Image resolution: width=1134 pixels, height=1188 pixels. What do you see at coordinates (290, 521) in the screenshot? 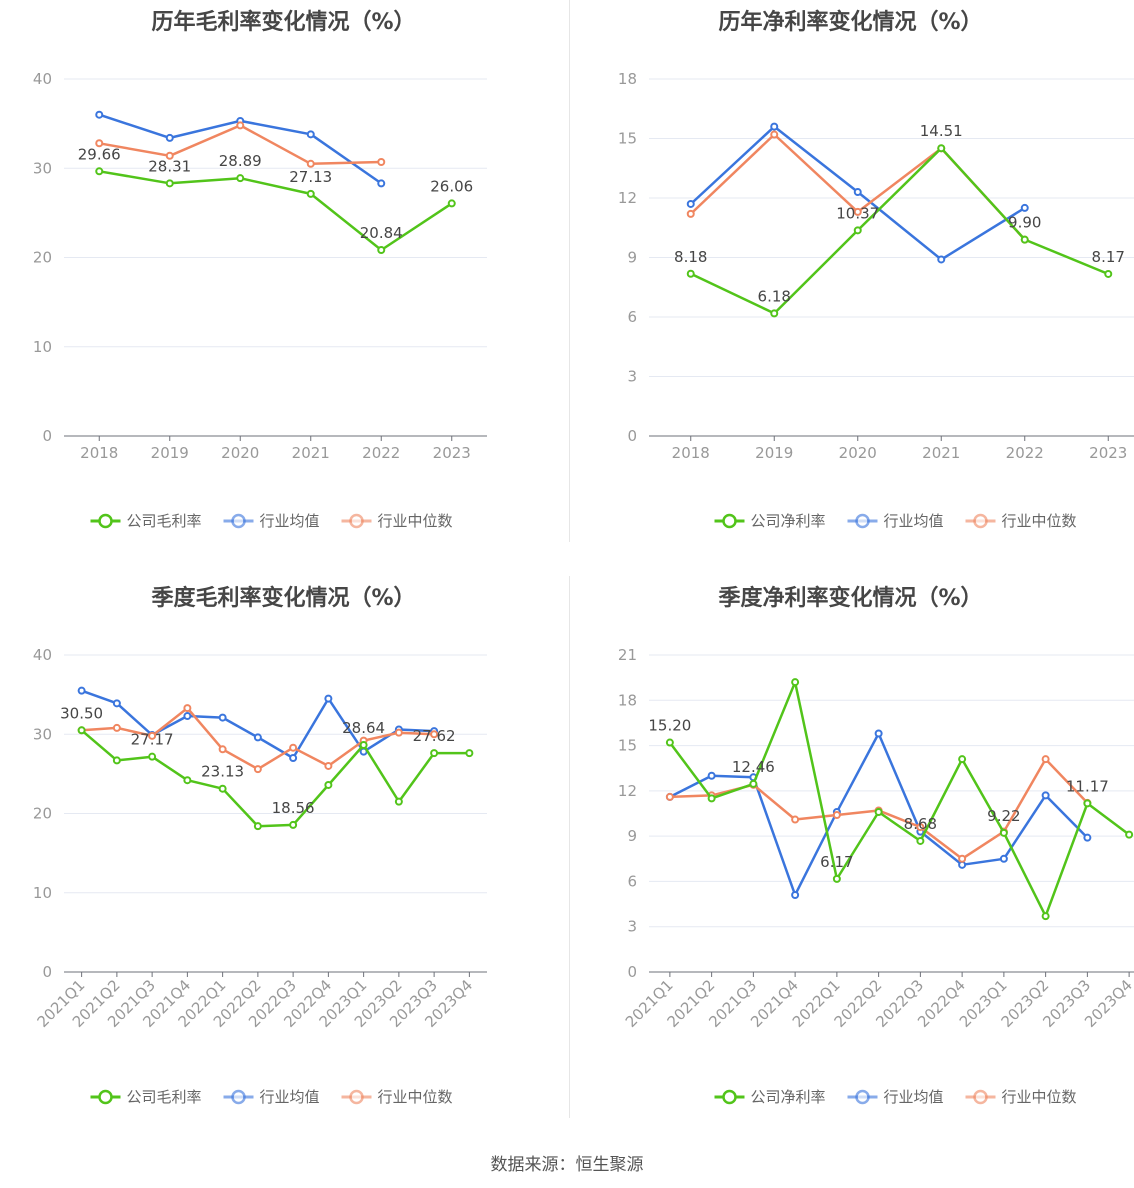
I see `legend-label: 行业均值` at bounding box center [290, 521].